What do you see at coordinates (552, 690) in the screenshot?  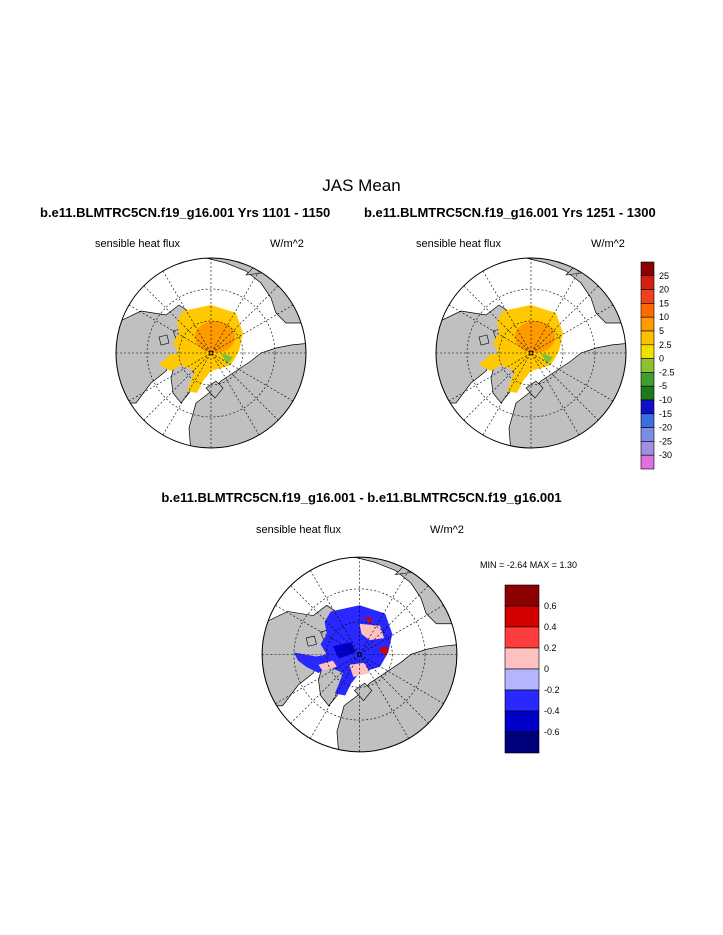 I see `colorbar-diff-label: -0.2` at bounding box center [552, 690].